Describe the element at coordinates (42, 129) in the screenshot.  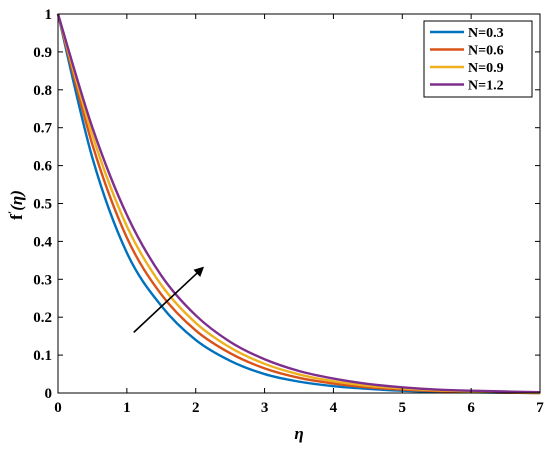
I see `y-tick-label: 0.7` at that location.